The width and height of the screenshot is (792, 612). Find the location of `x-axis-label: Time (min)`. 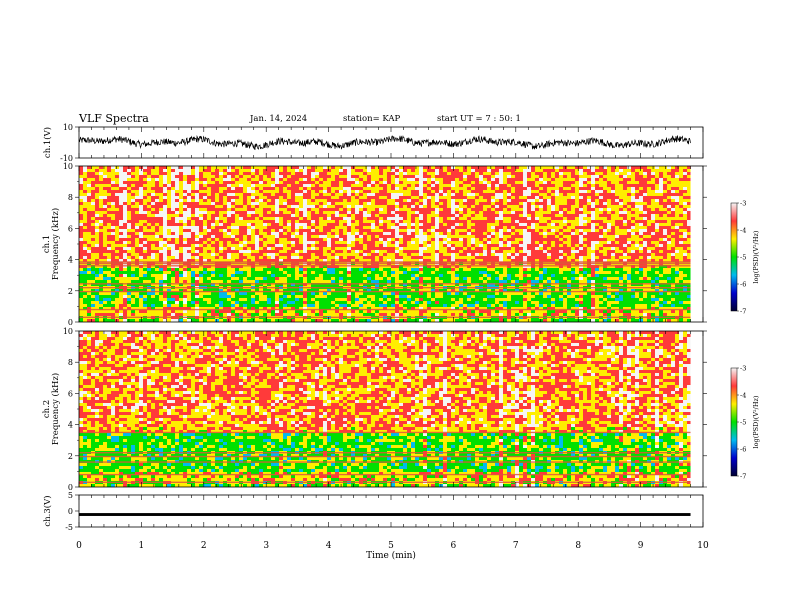

x-axis-label: Time (min) is located at coordinates (391, 555).